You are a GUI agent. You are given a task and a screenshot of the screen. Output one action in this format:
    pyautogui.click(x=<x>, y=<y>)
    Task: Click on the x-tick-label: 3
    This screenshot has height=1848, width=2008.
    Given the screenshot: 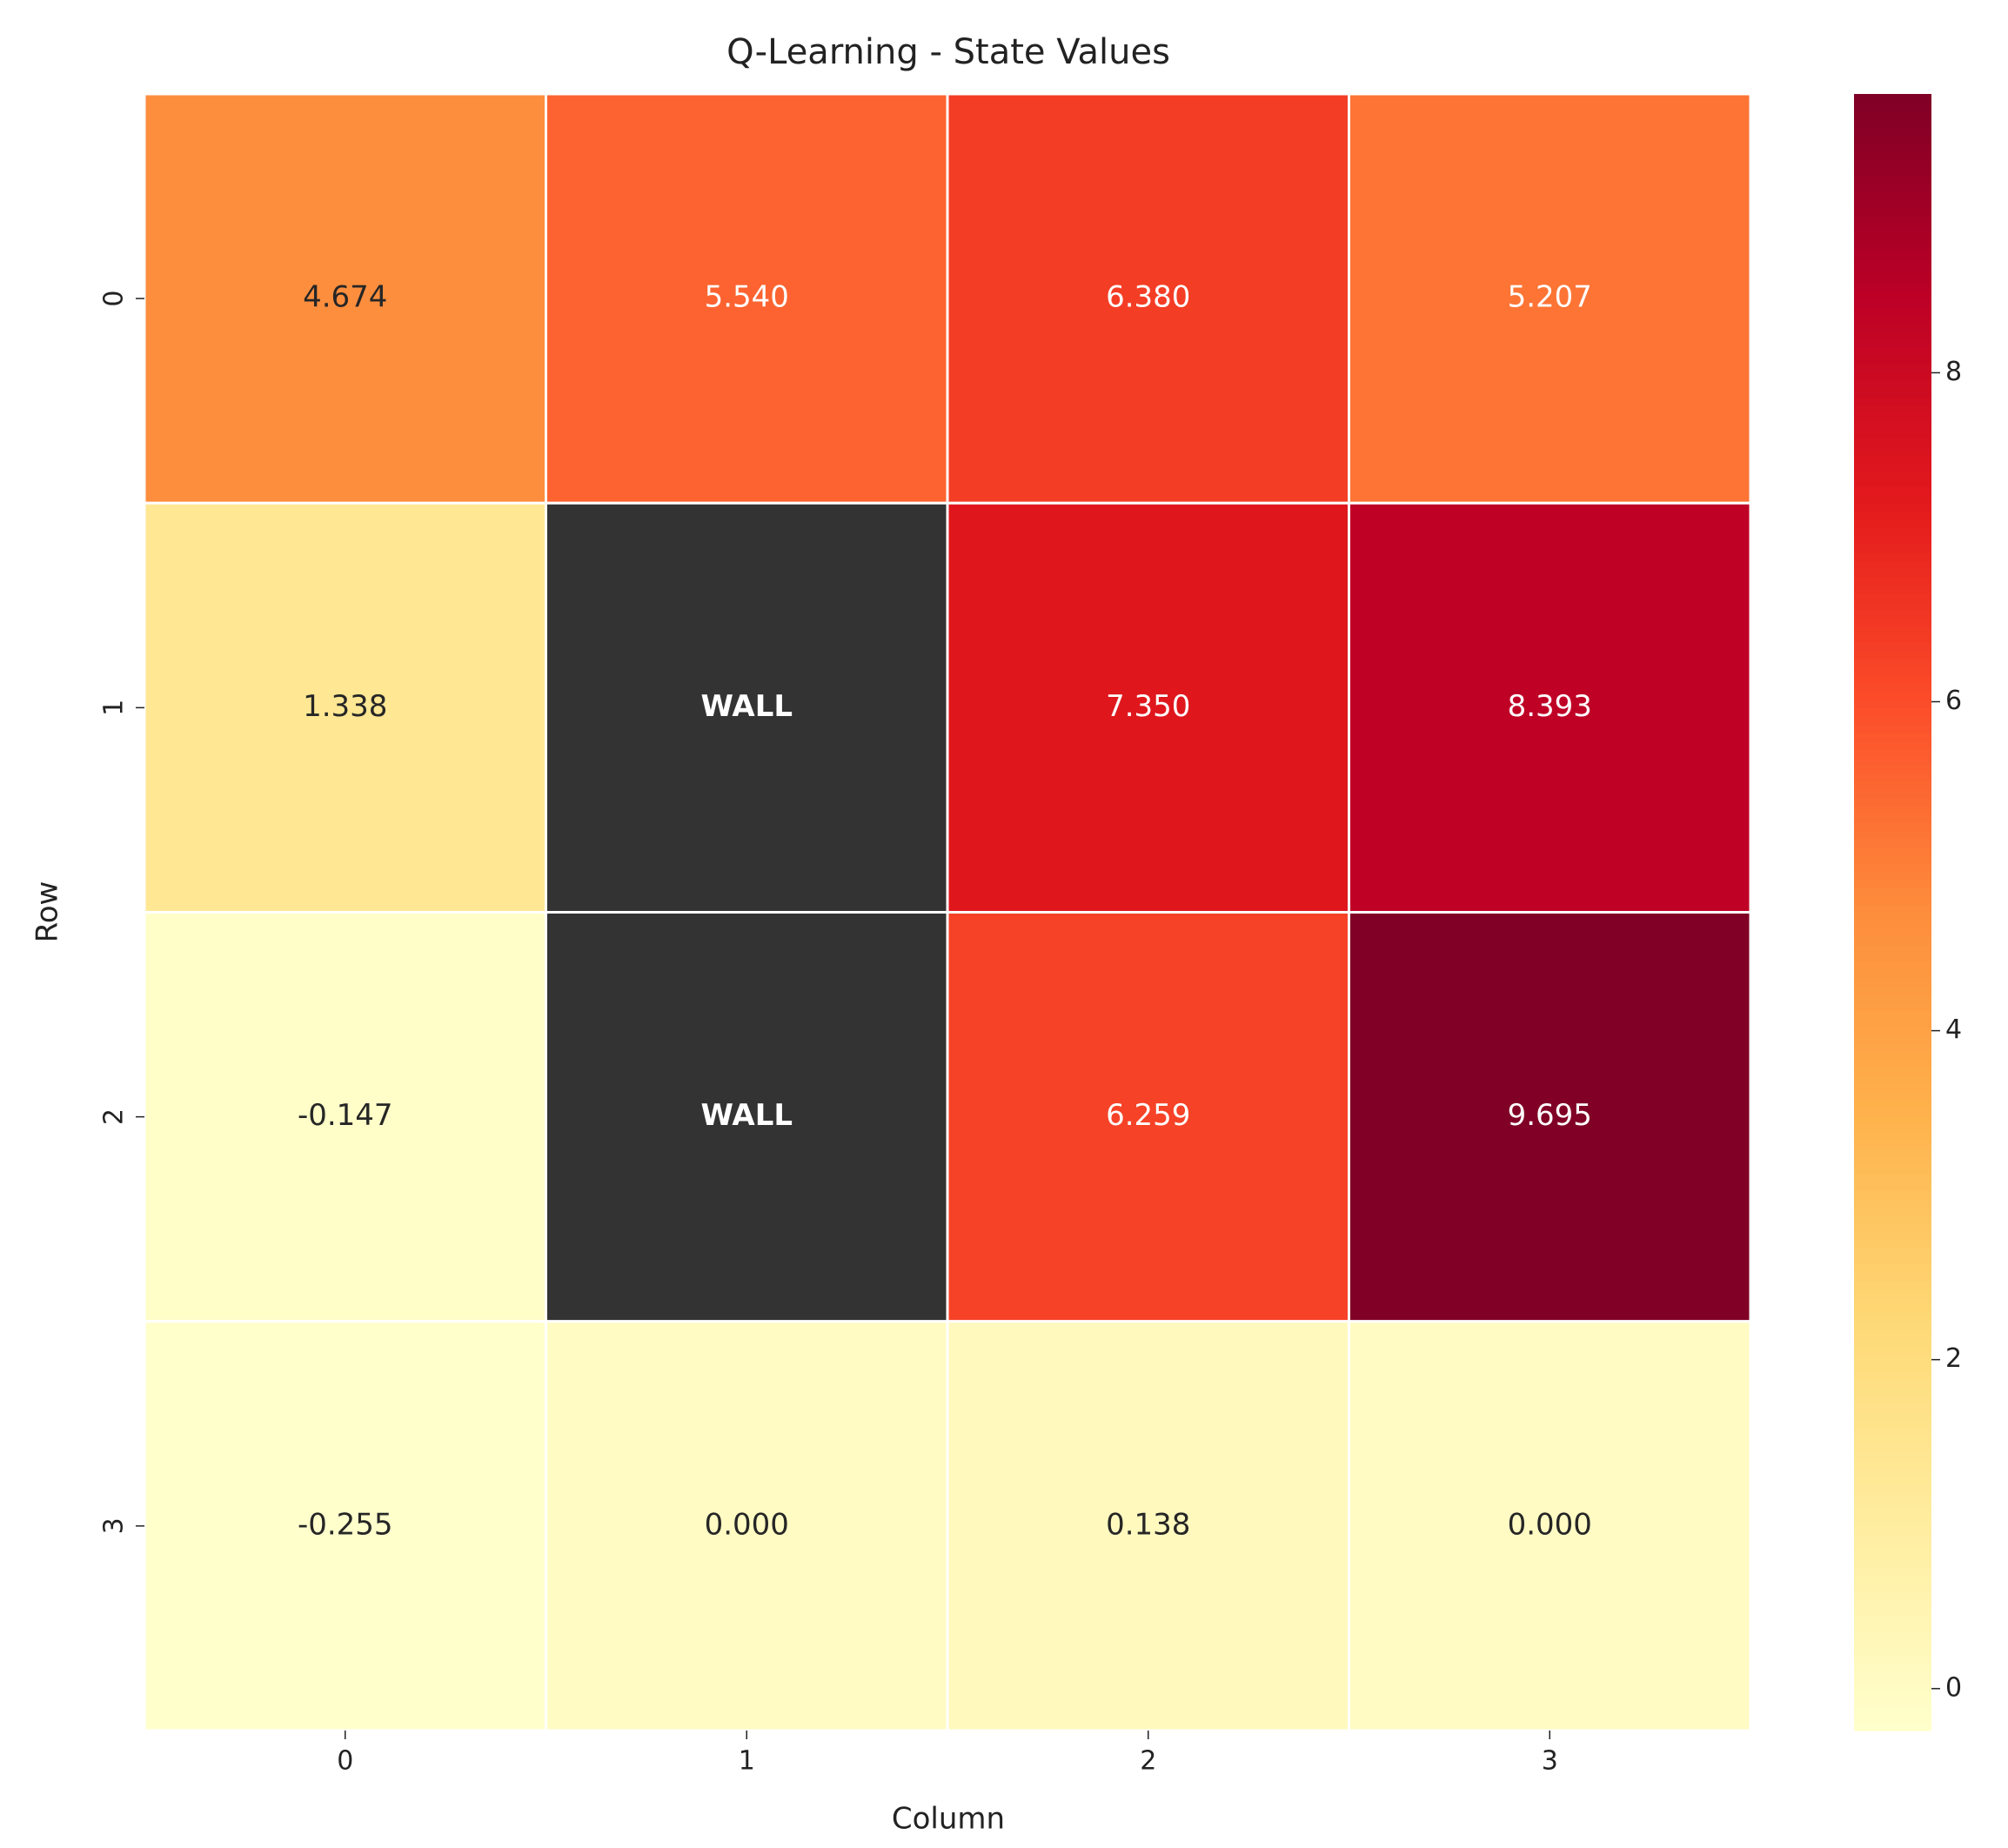 What is the action you would take?
    pyautogui.click(x=1550, y=1761)
    